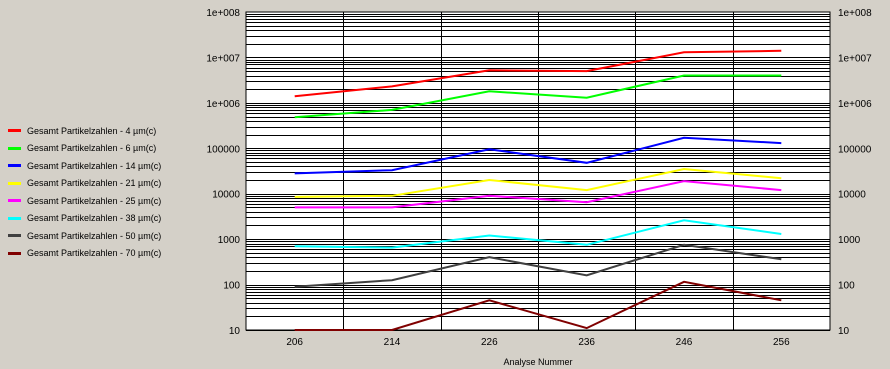 This screenshot has height=369, width=890. I want to click on y-tick-label-left: 10, so click(235, 331).